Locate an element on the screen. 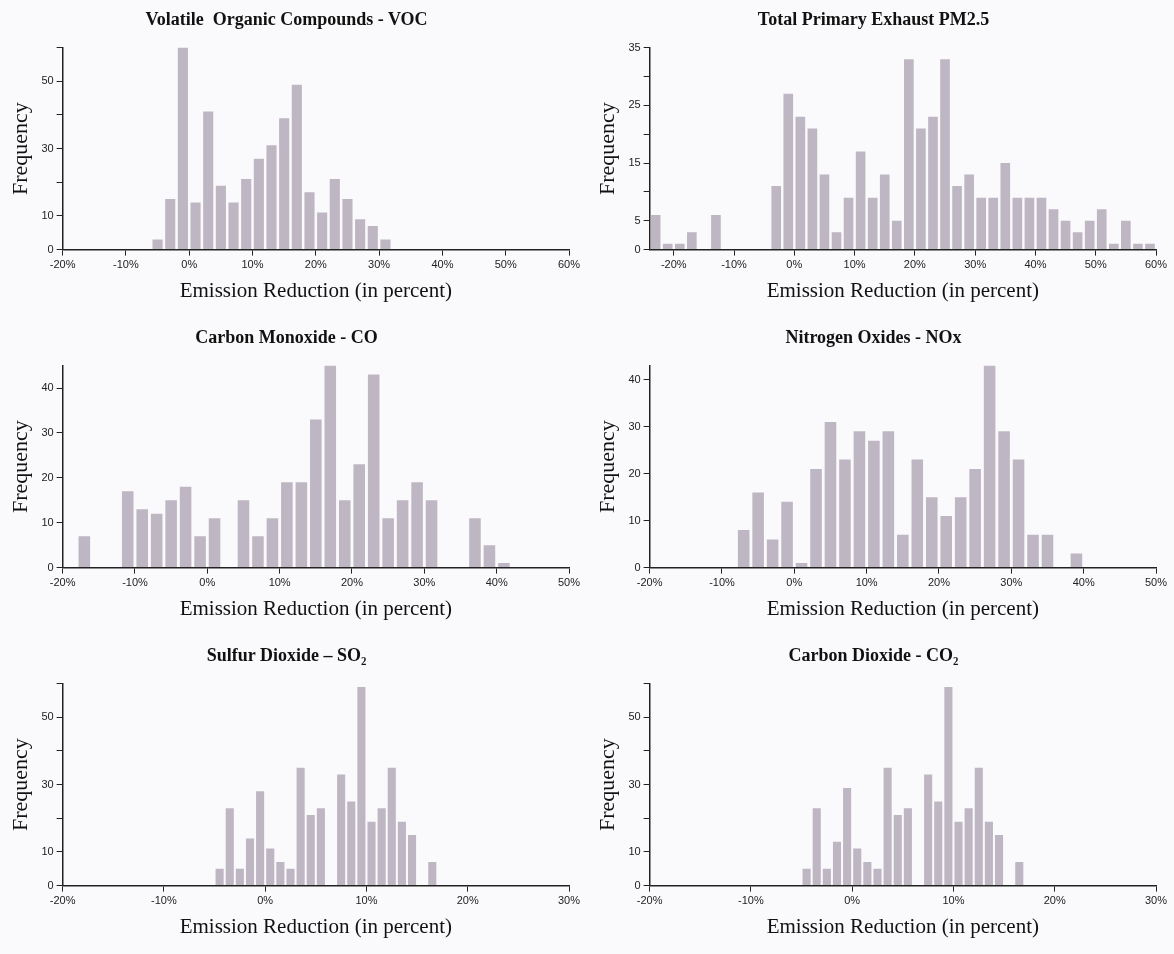 The image size is (1174, 954). chart-title: Volatile Organic Compounds - VOC is located at coordinates (286, 19).